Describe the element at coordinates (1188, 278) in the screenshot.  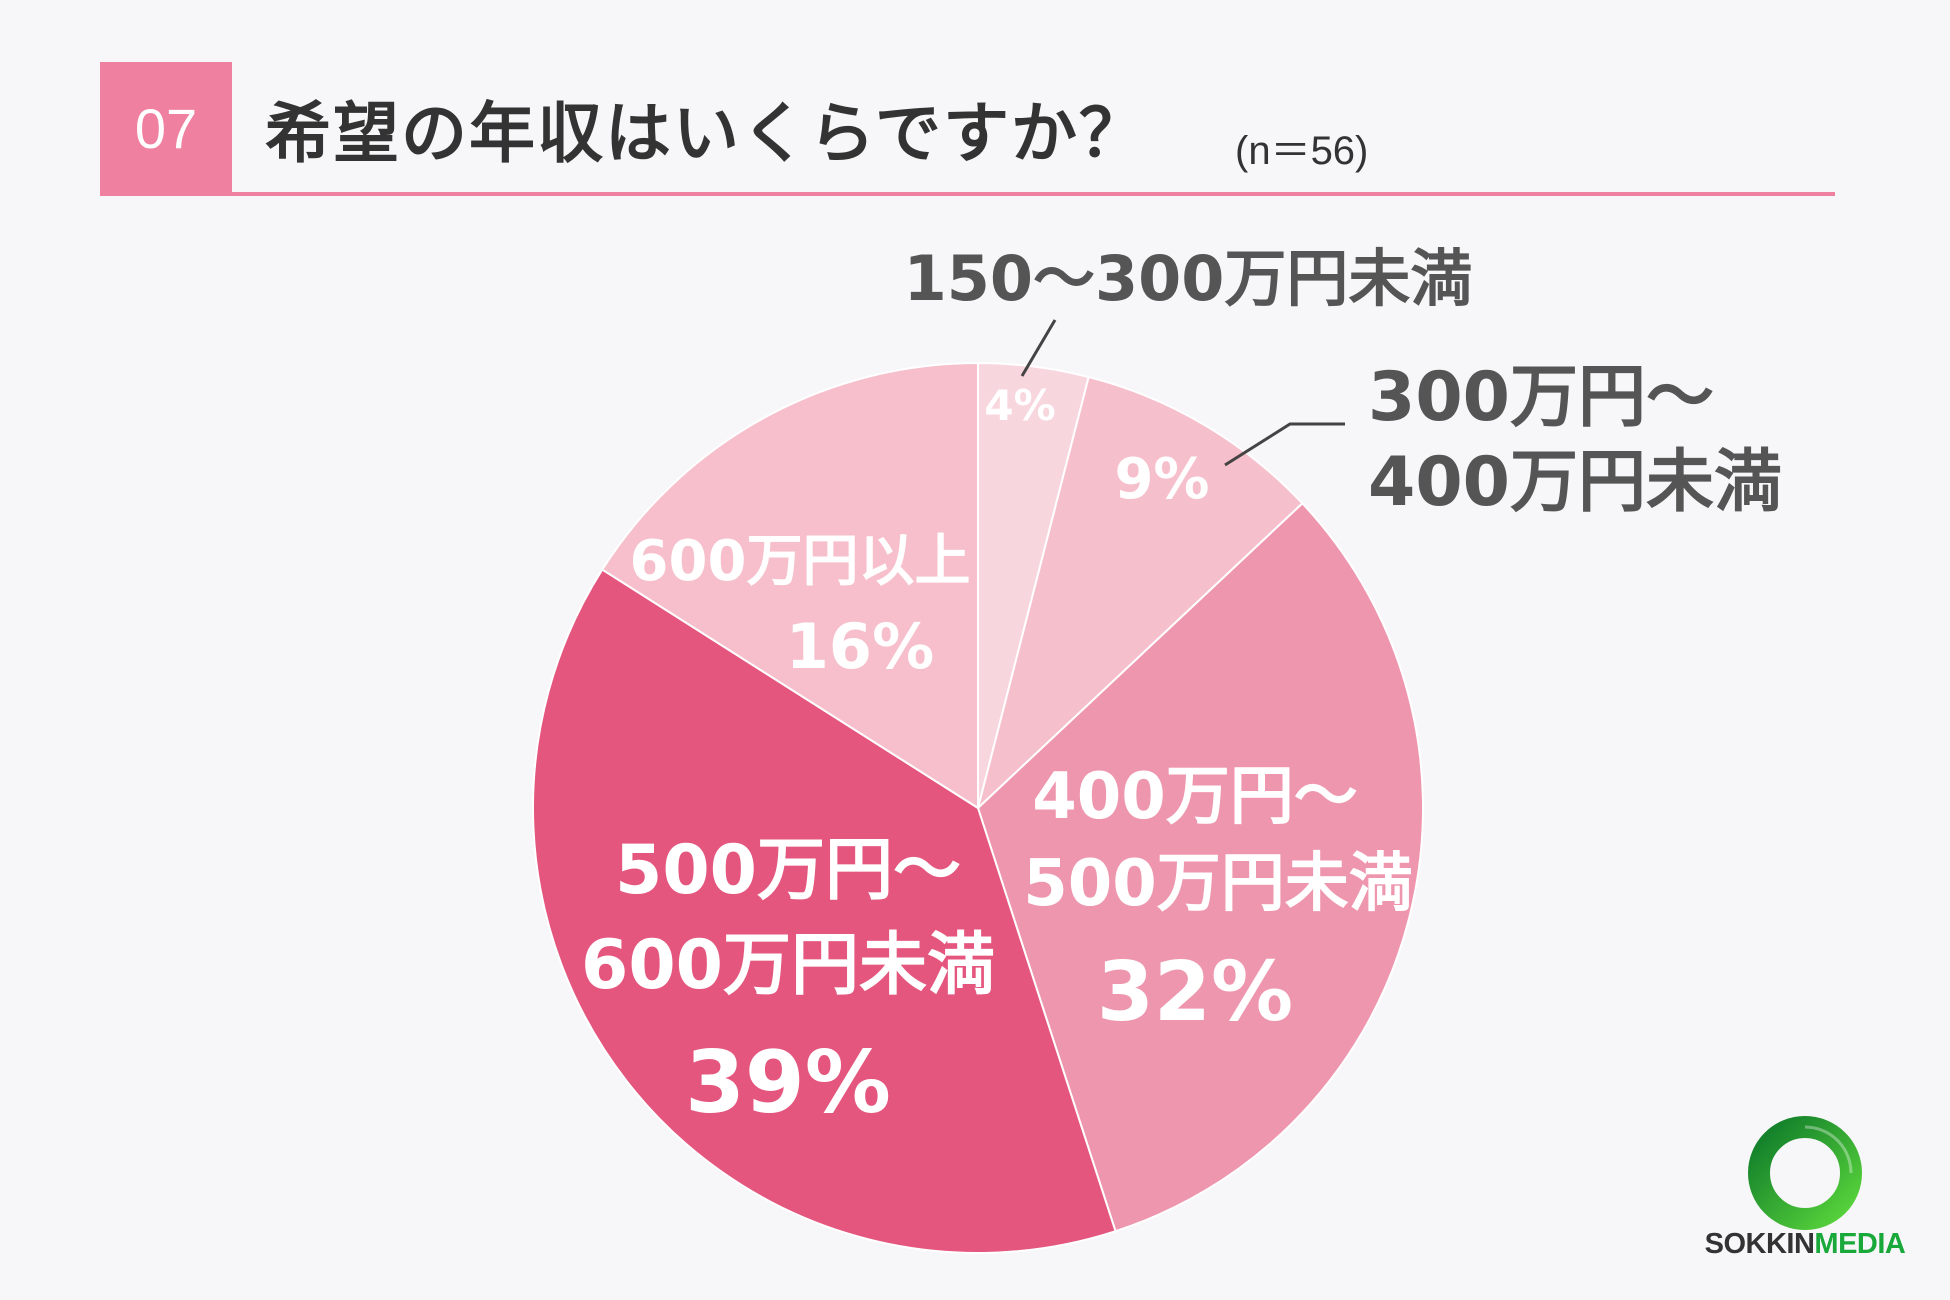
I see `slice-label: 150〜300万円未満` at that location.